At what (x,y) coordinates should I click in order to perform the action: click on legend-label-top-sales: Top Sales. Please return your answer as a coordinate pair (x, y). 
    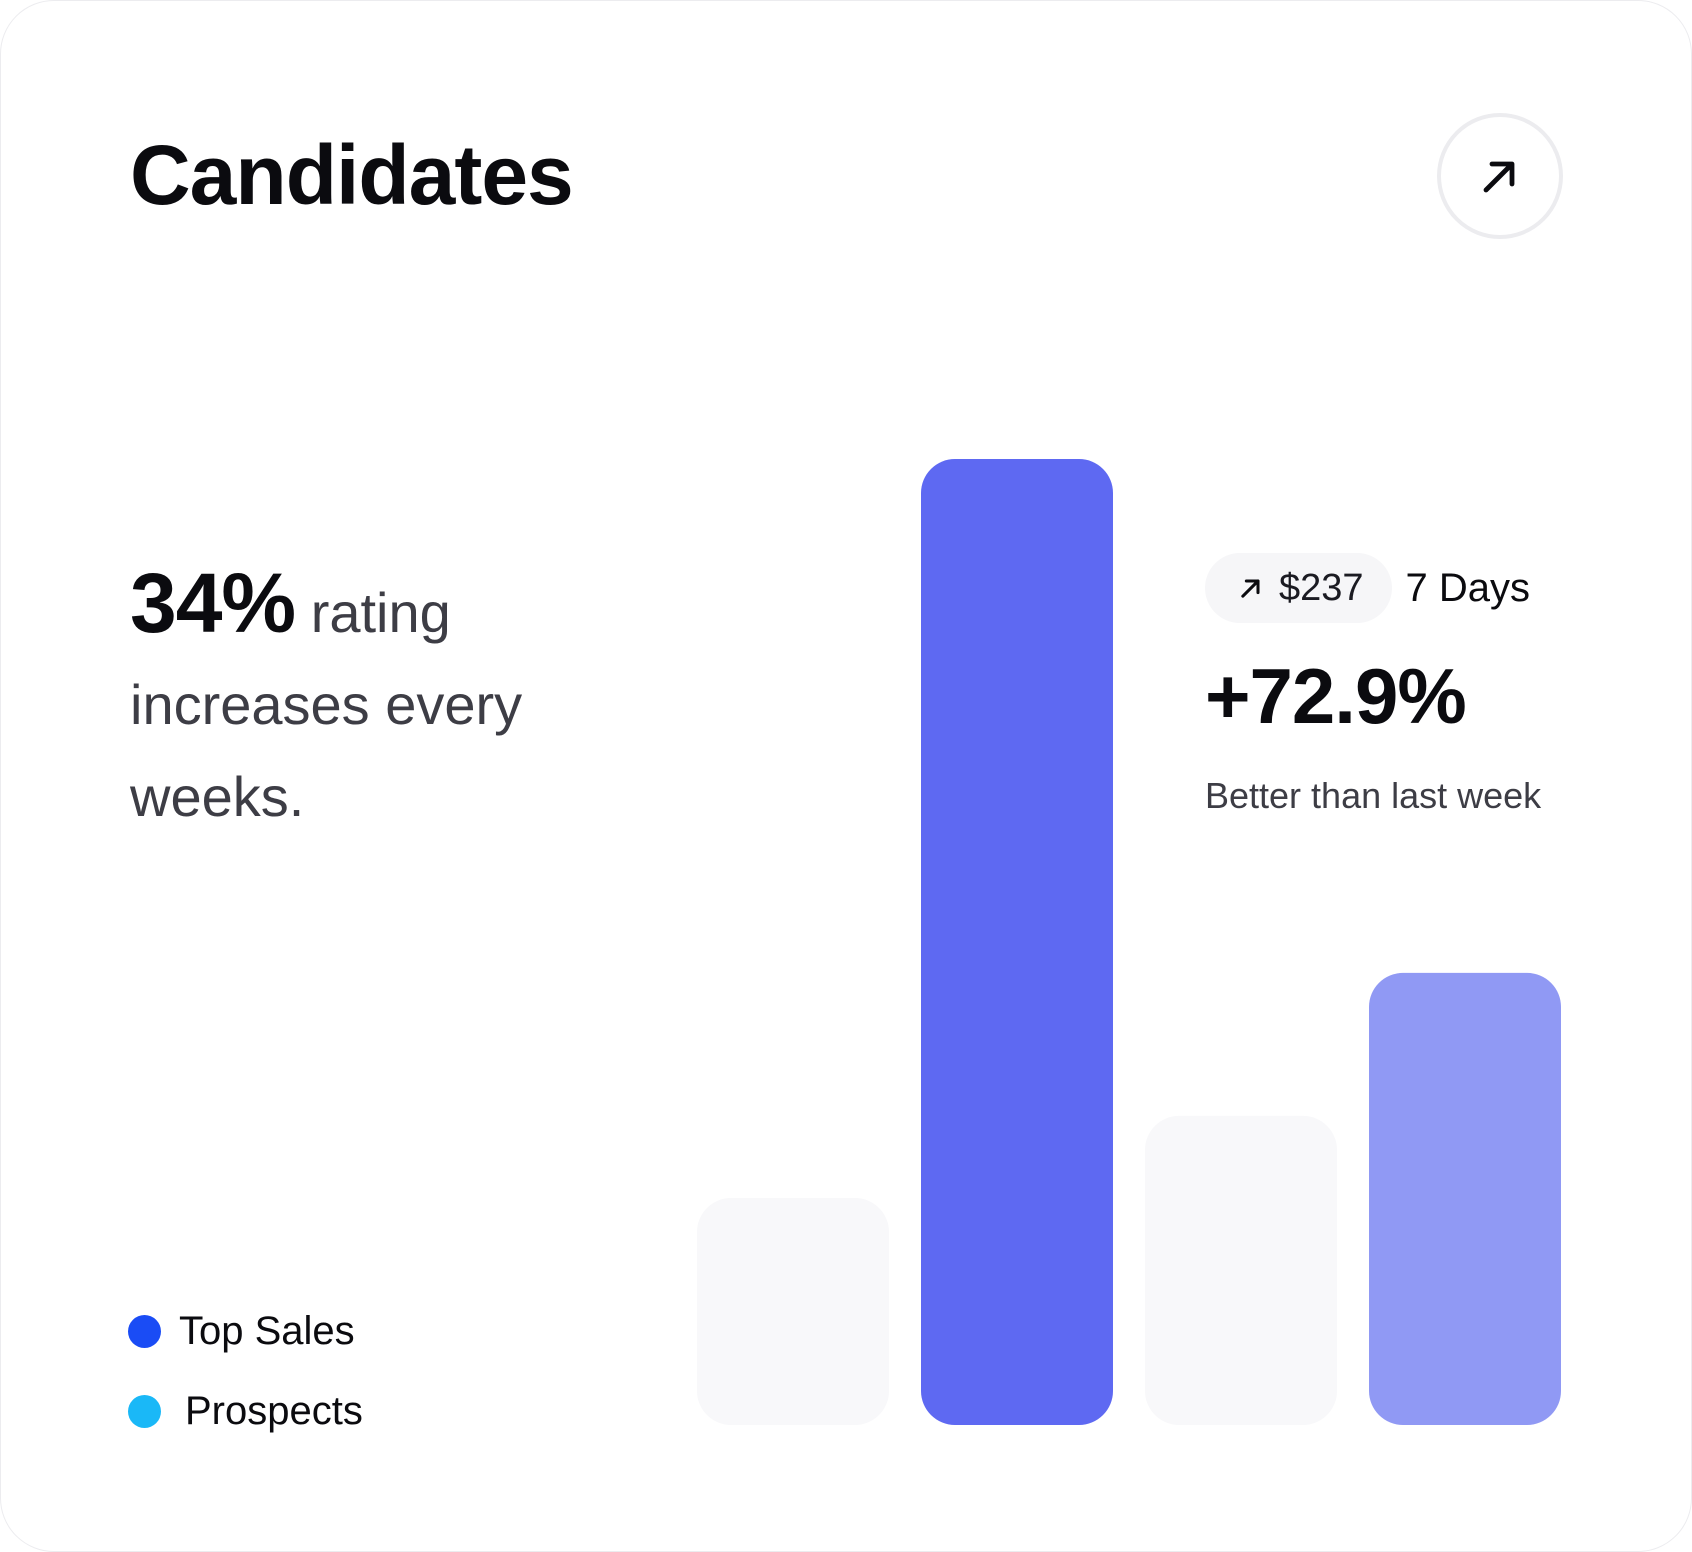
    Looking at the image, I should click on (267, 1330).